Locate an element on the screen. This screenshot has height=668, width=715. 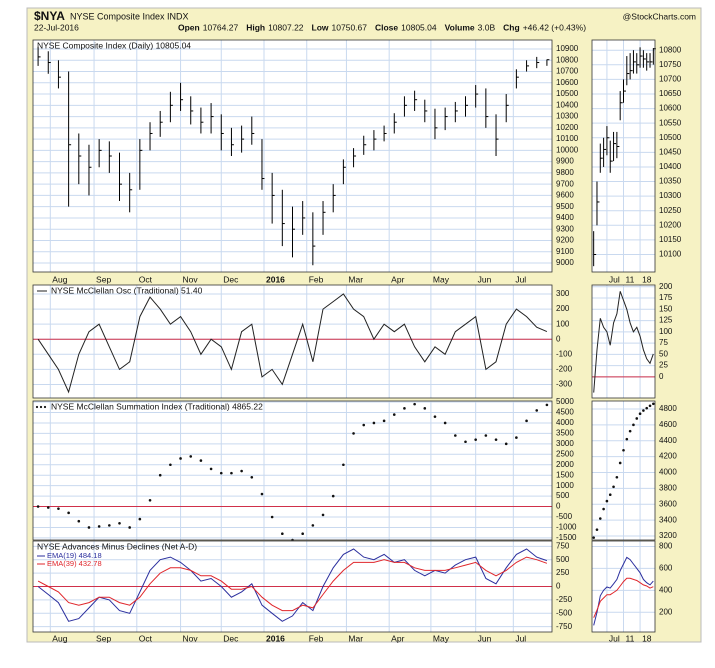
x-tick-label: Mar is located at coordinates (355, 638).